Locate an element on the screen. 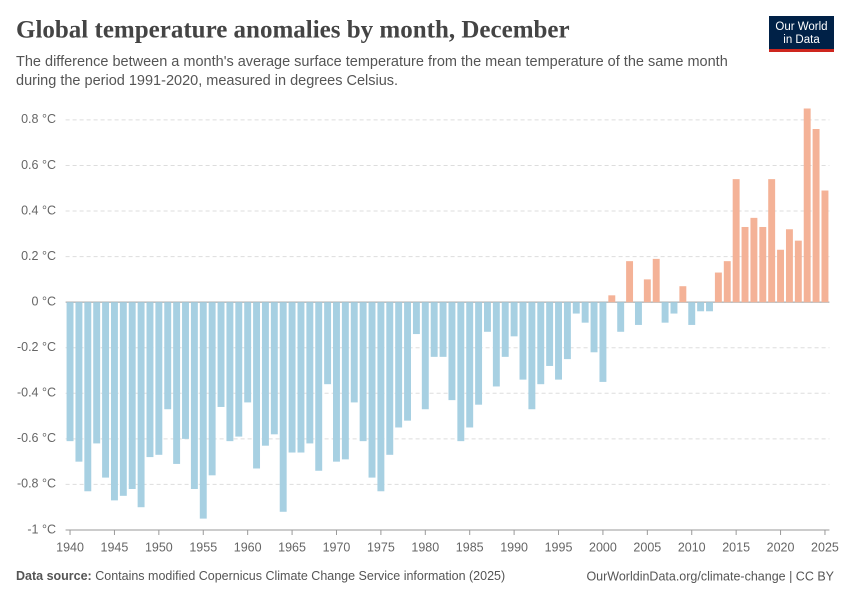 The height and width of the screenshot is (600, 850). x-tick-label: 2000 is located at coordinates (603, 547).